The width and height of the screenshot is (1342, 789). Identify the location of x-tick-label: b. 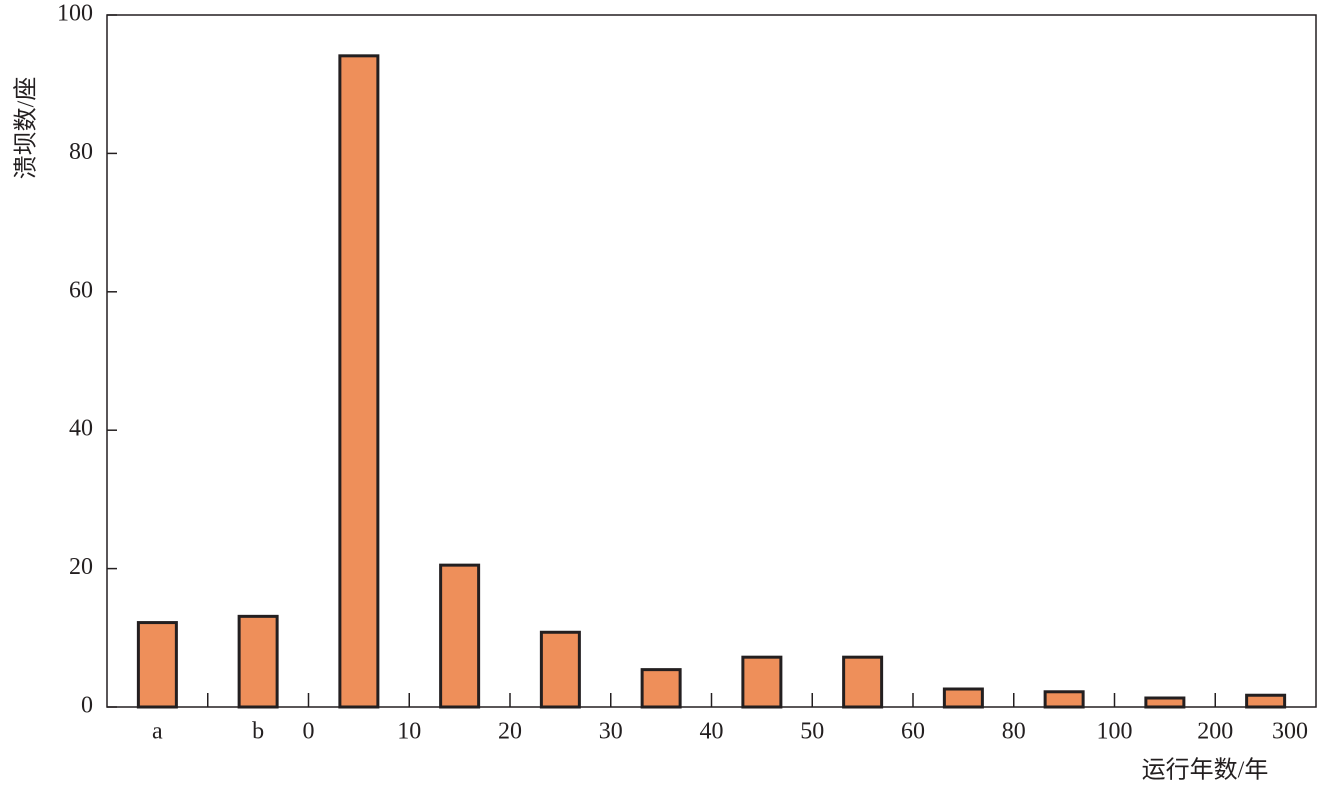
(258, 732).